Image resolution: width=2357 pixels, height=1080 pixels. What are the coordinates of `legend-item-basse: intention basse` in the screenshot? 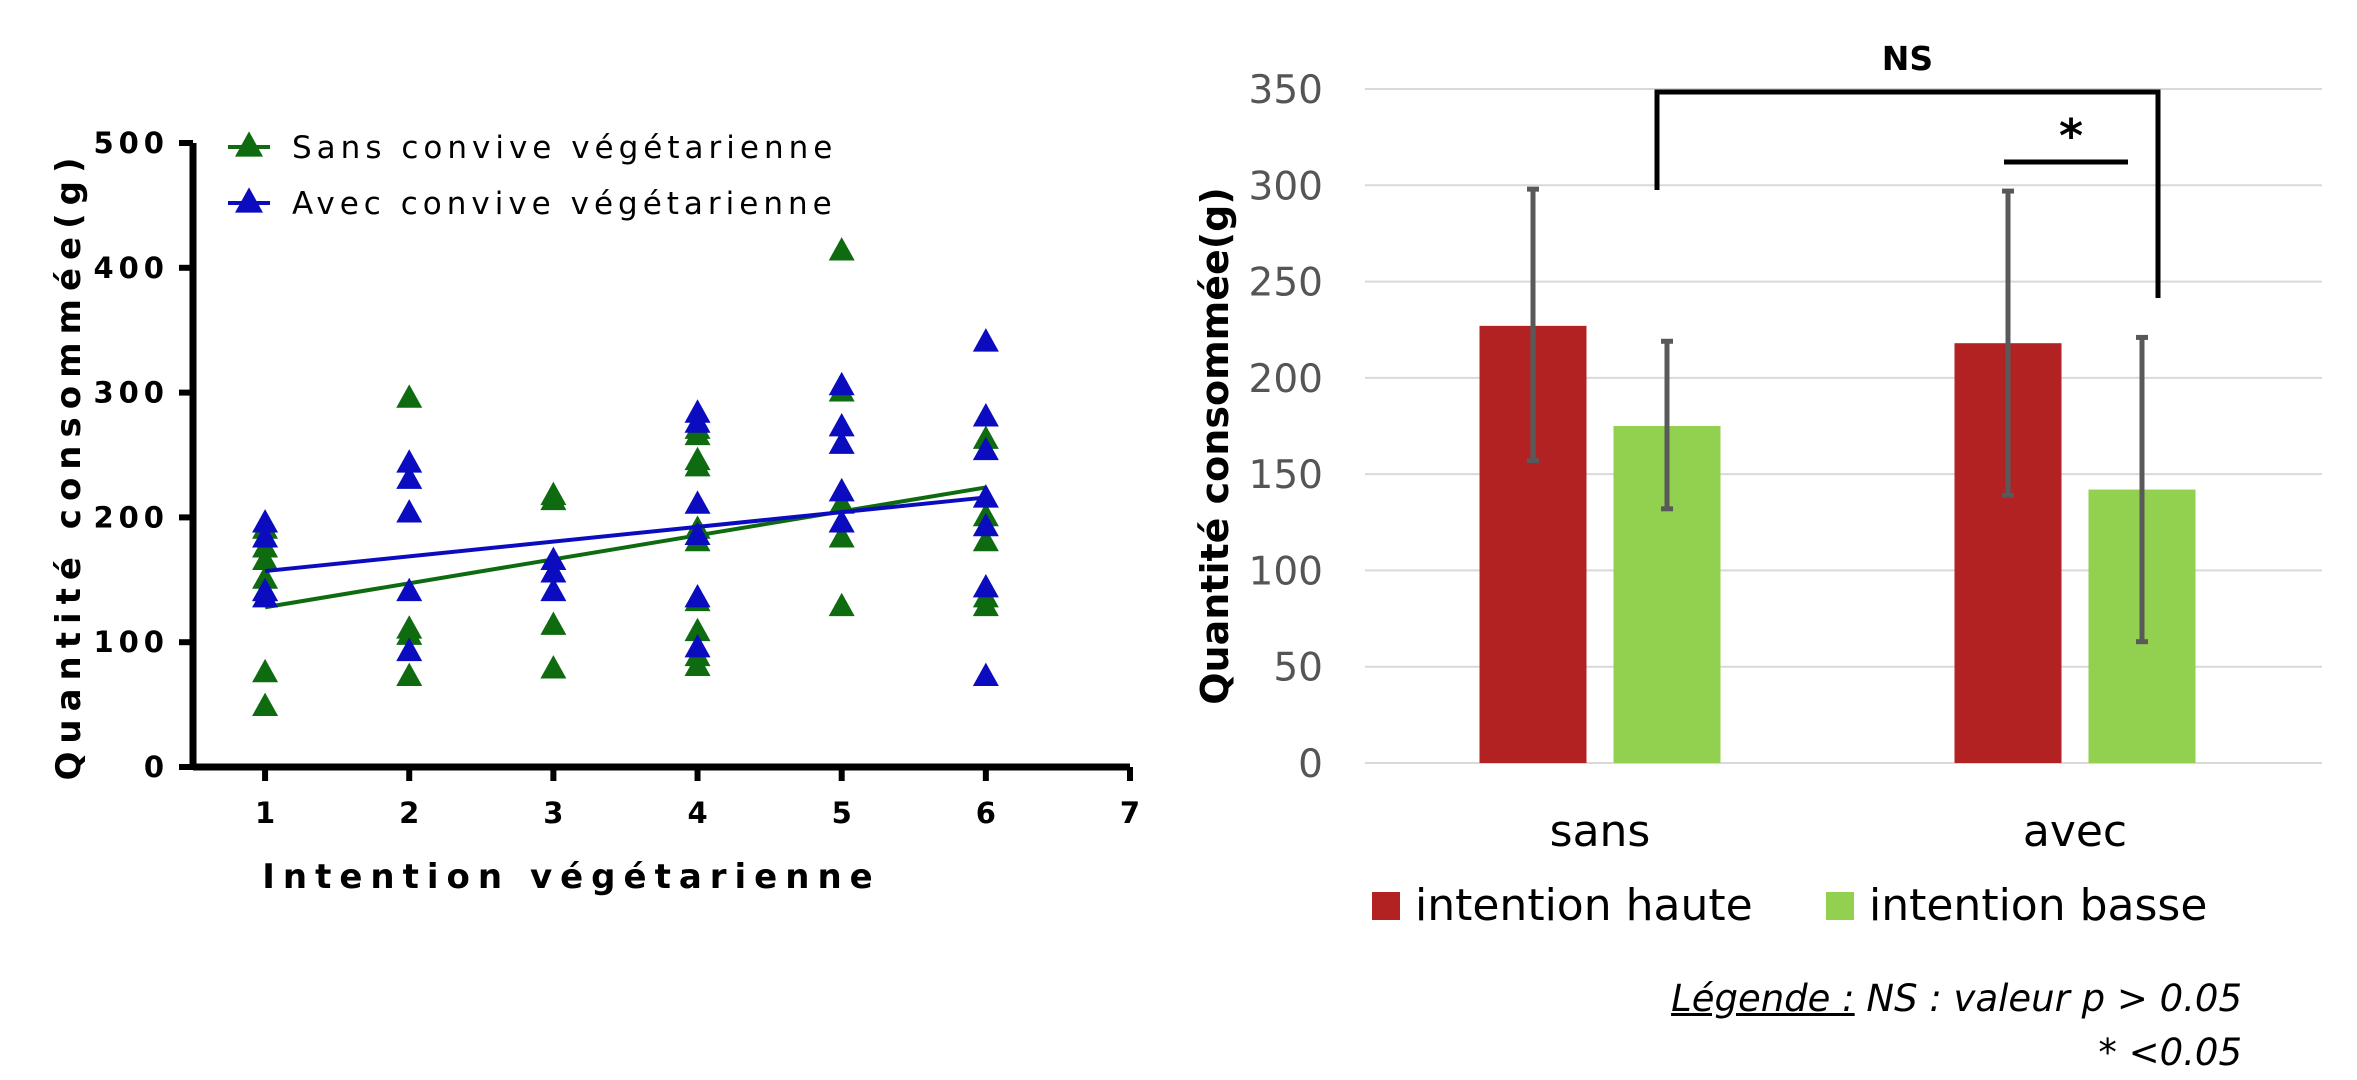 It's located at (2016, 905).